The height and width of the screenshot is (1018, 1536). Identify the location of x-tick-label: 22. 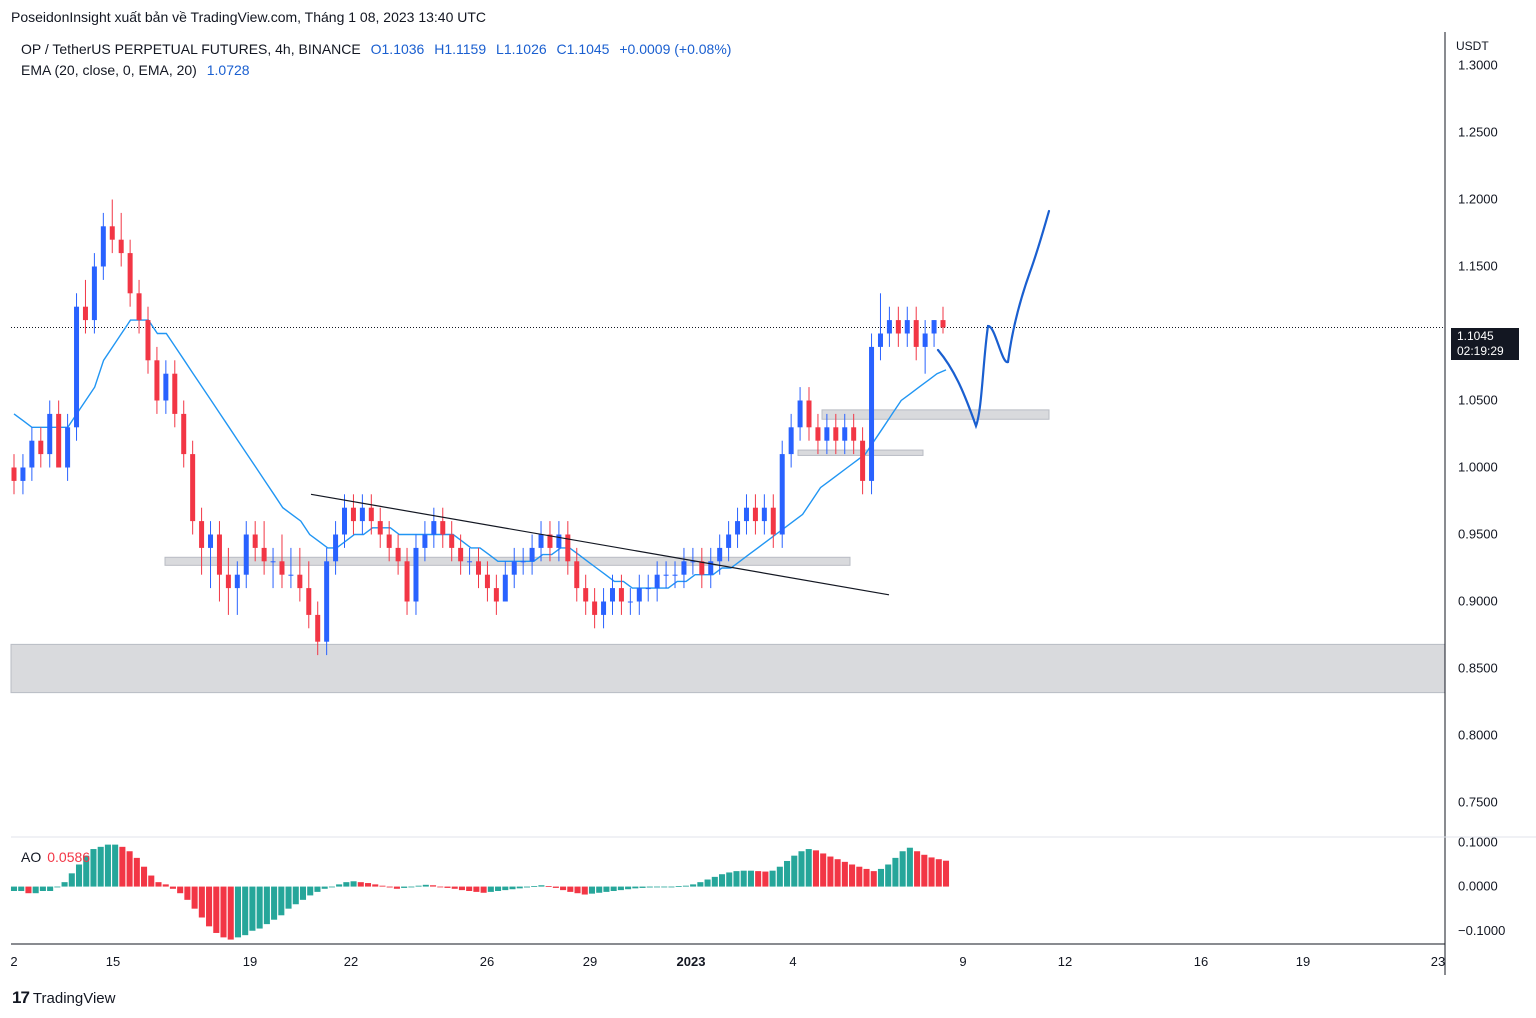
(351, 961).